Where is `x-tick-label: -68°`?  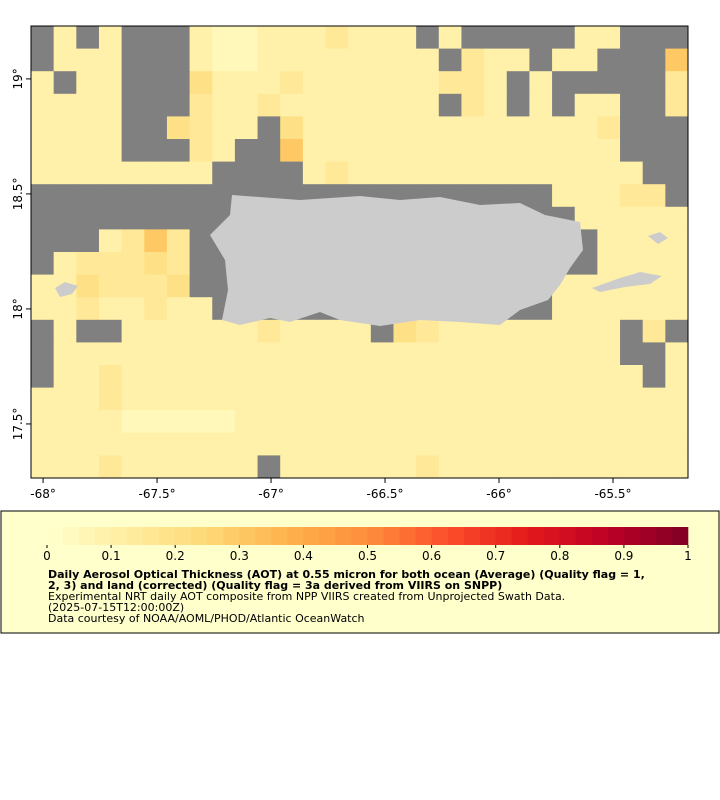 x-tick-label: -68° is located at coordinates (43, 494).